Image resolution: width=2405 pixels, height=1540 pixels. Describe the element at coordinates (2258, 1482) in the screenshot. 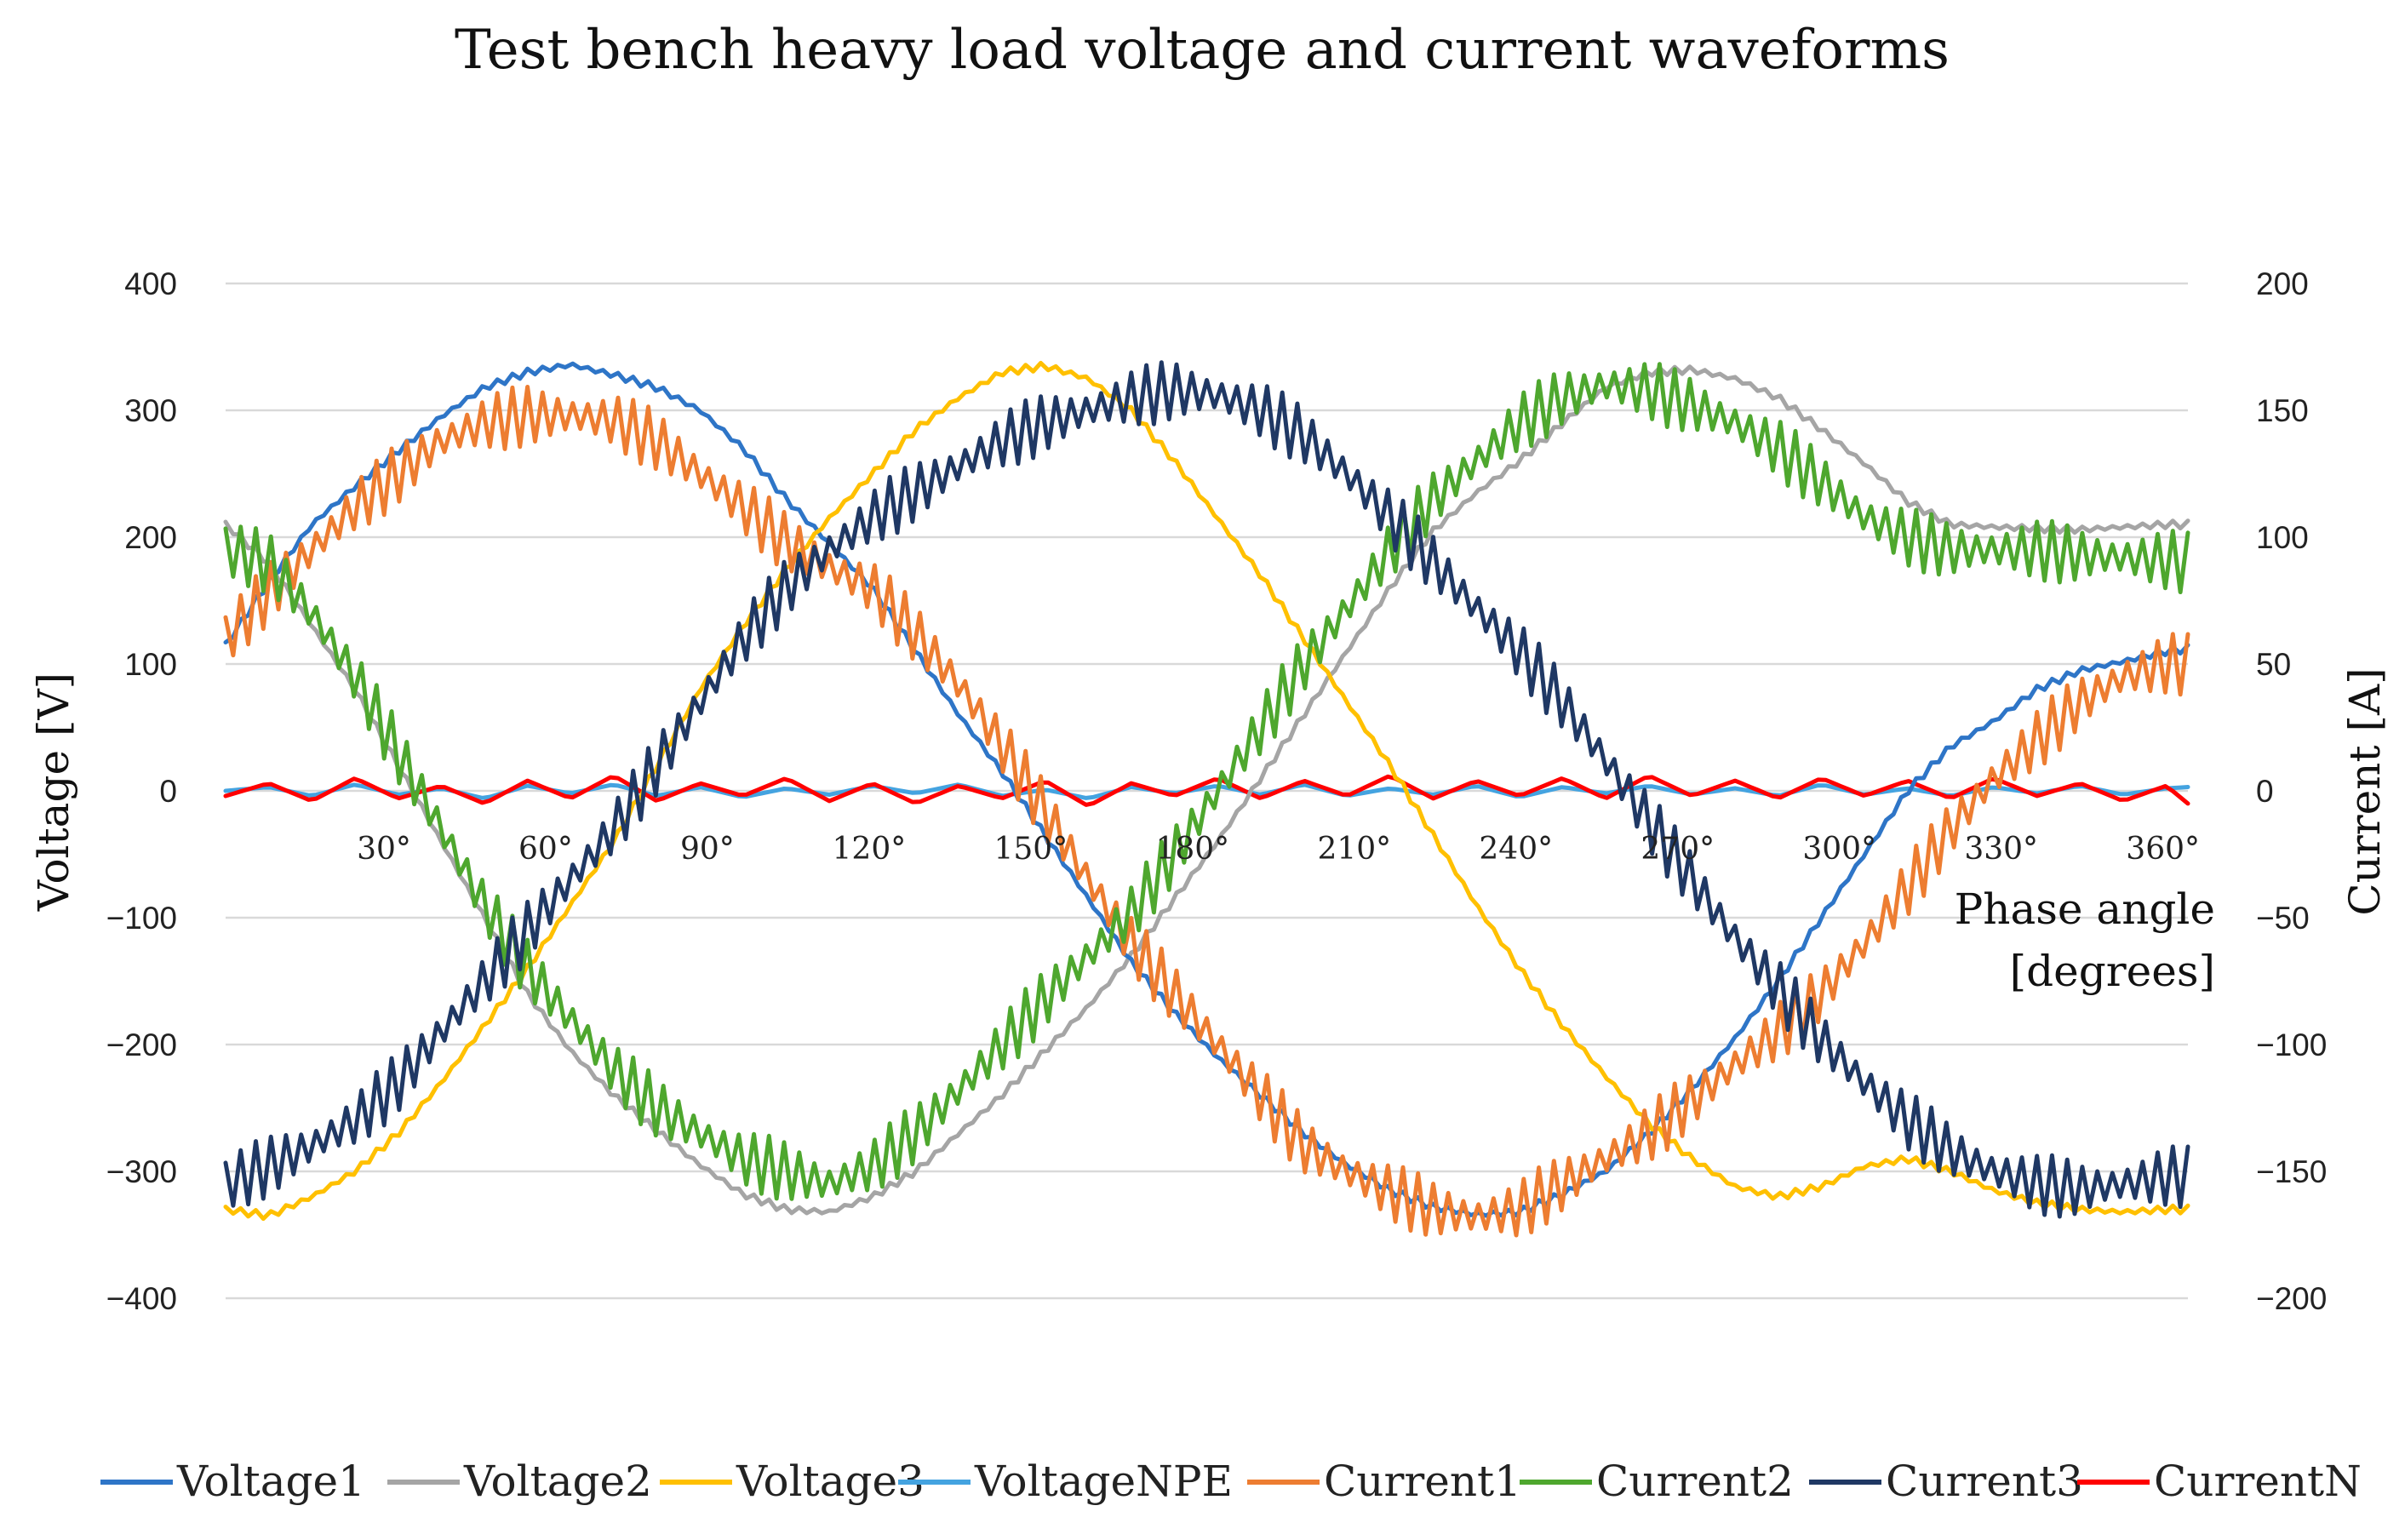

I see `legend-label-currentn: CurrentN` at that location.